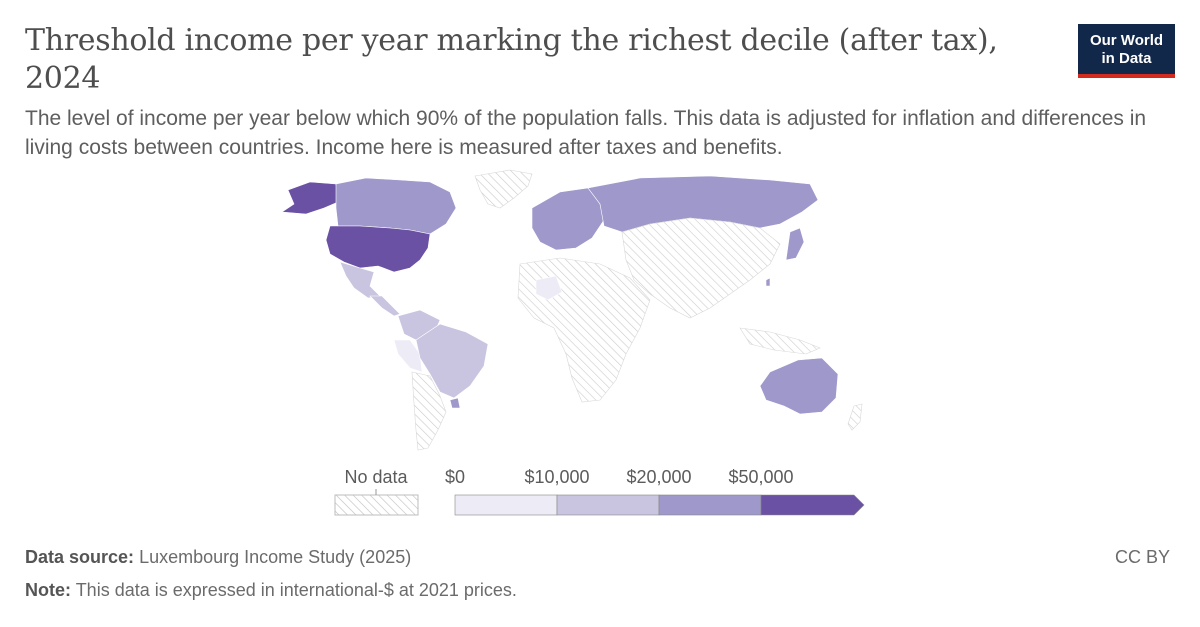  What do you see at coordinates (768, 282) in the screenshot?
I see `country-taiwan` at bounding box center [768, 282].